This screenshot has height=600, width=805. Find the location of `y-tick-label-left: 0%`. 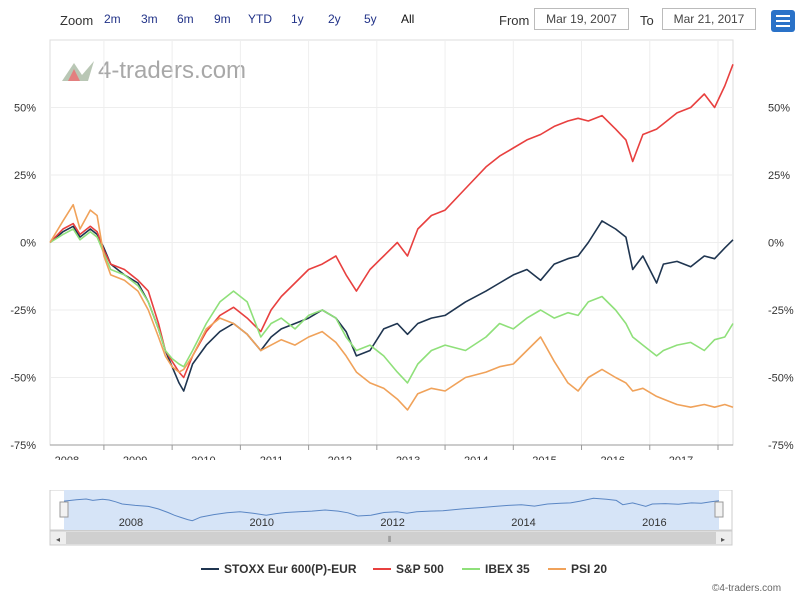

y-tick-label-left: 0% is located at coordinates (28, 244).